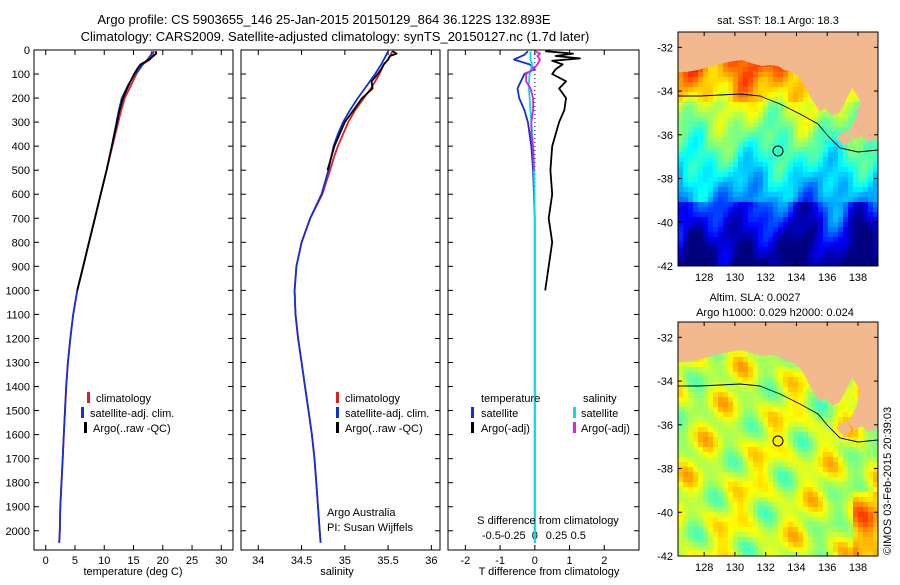 This screenshot has width=900, height=585. What do you see at coordinates (778, 439) in the screenshot?
I see `sla-map-frame` at bounding box center [778, 439].